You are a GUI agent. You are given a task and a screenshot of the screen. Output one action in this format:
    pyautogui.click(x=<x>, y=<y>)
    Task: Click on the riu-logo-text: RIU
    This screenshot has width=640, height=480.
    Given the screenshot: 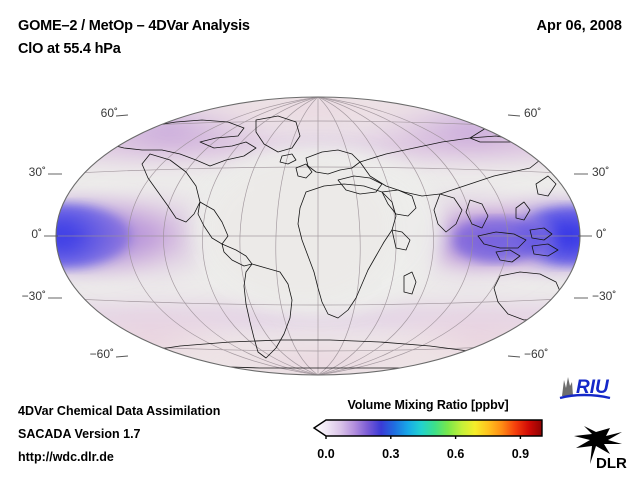 What is the action you would take?
    pyautogui.click(x=593, y=387)
    